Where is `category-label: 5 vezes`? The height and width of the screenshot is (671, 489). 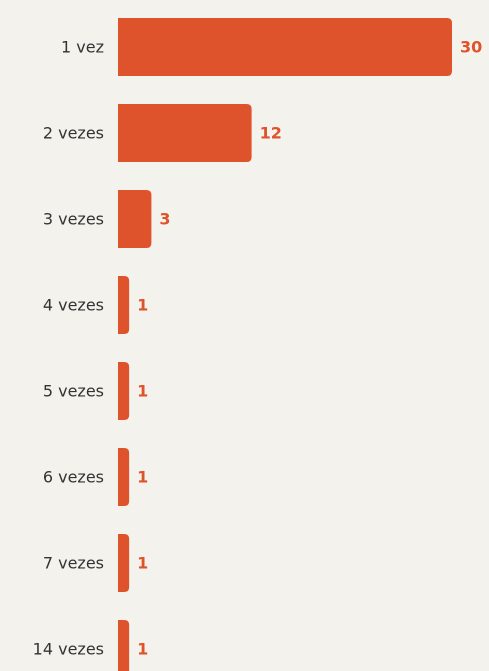 category-label: 5 vezes is located at coordinates (73, 391).